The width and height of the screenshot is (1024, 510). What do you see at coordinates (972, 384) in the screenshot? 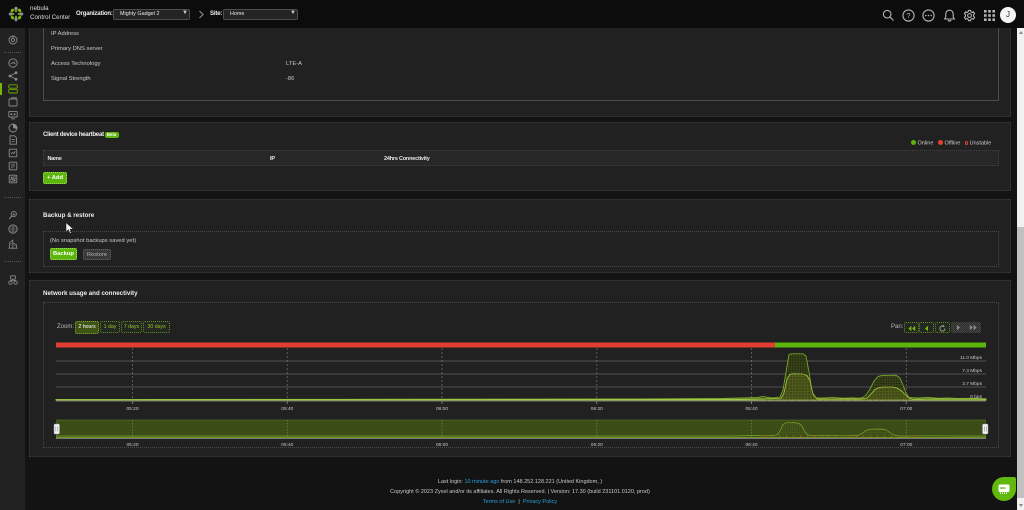
I see `svg-text: 3.7 Mbps` at bounding box center [972, 384].